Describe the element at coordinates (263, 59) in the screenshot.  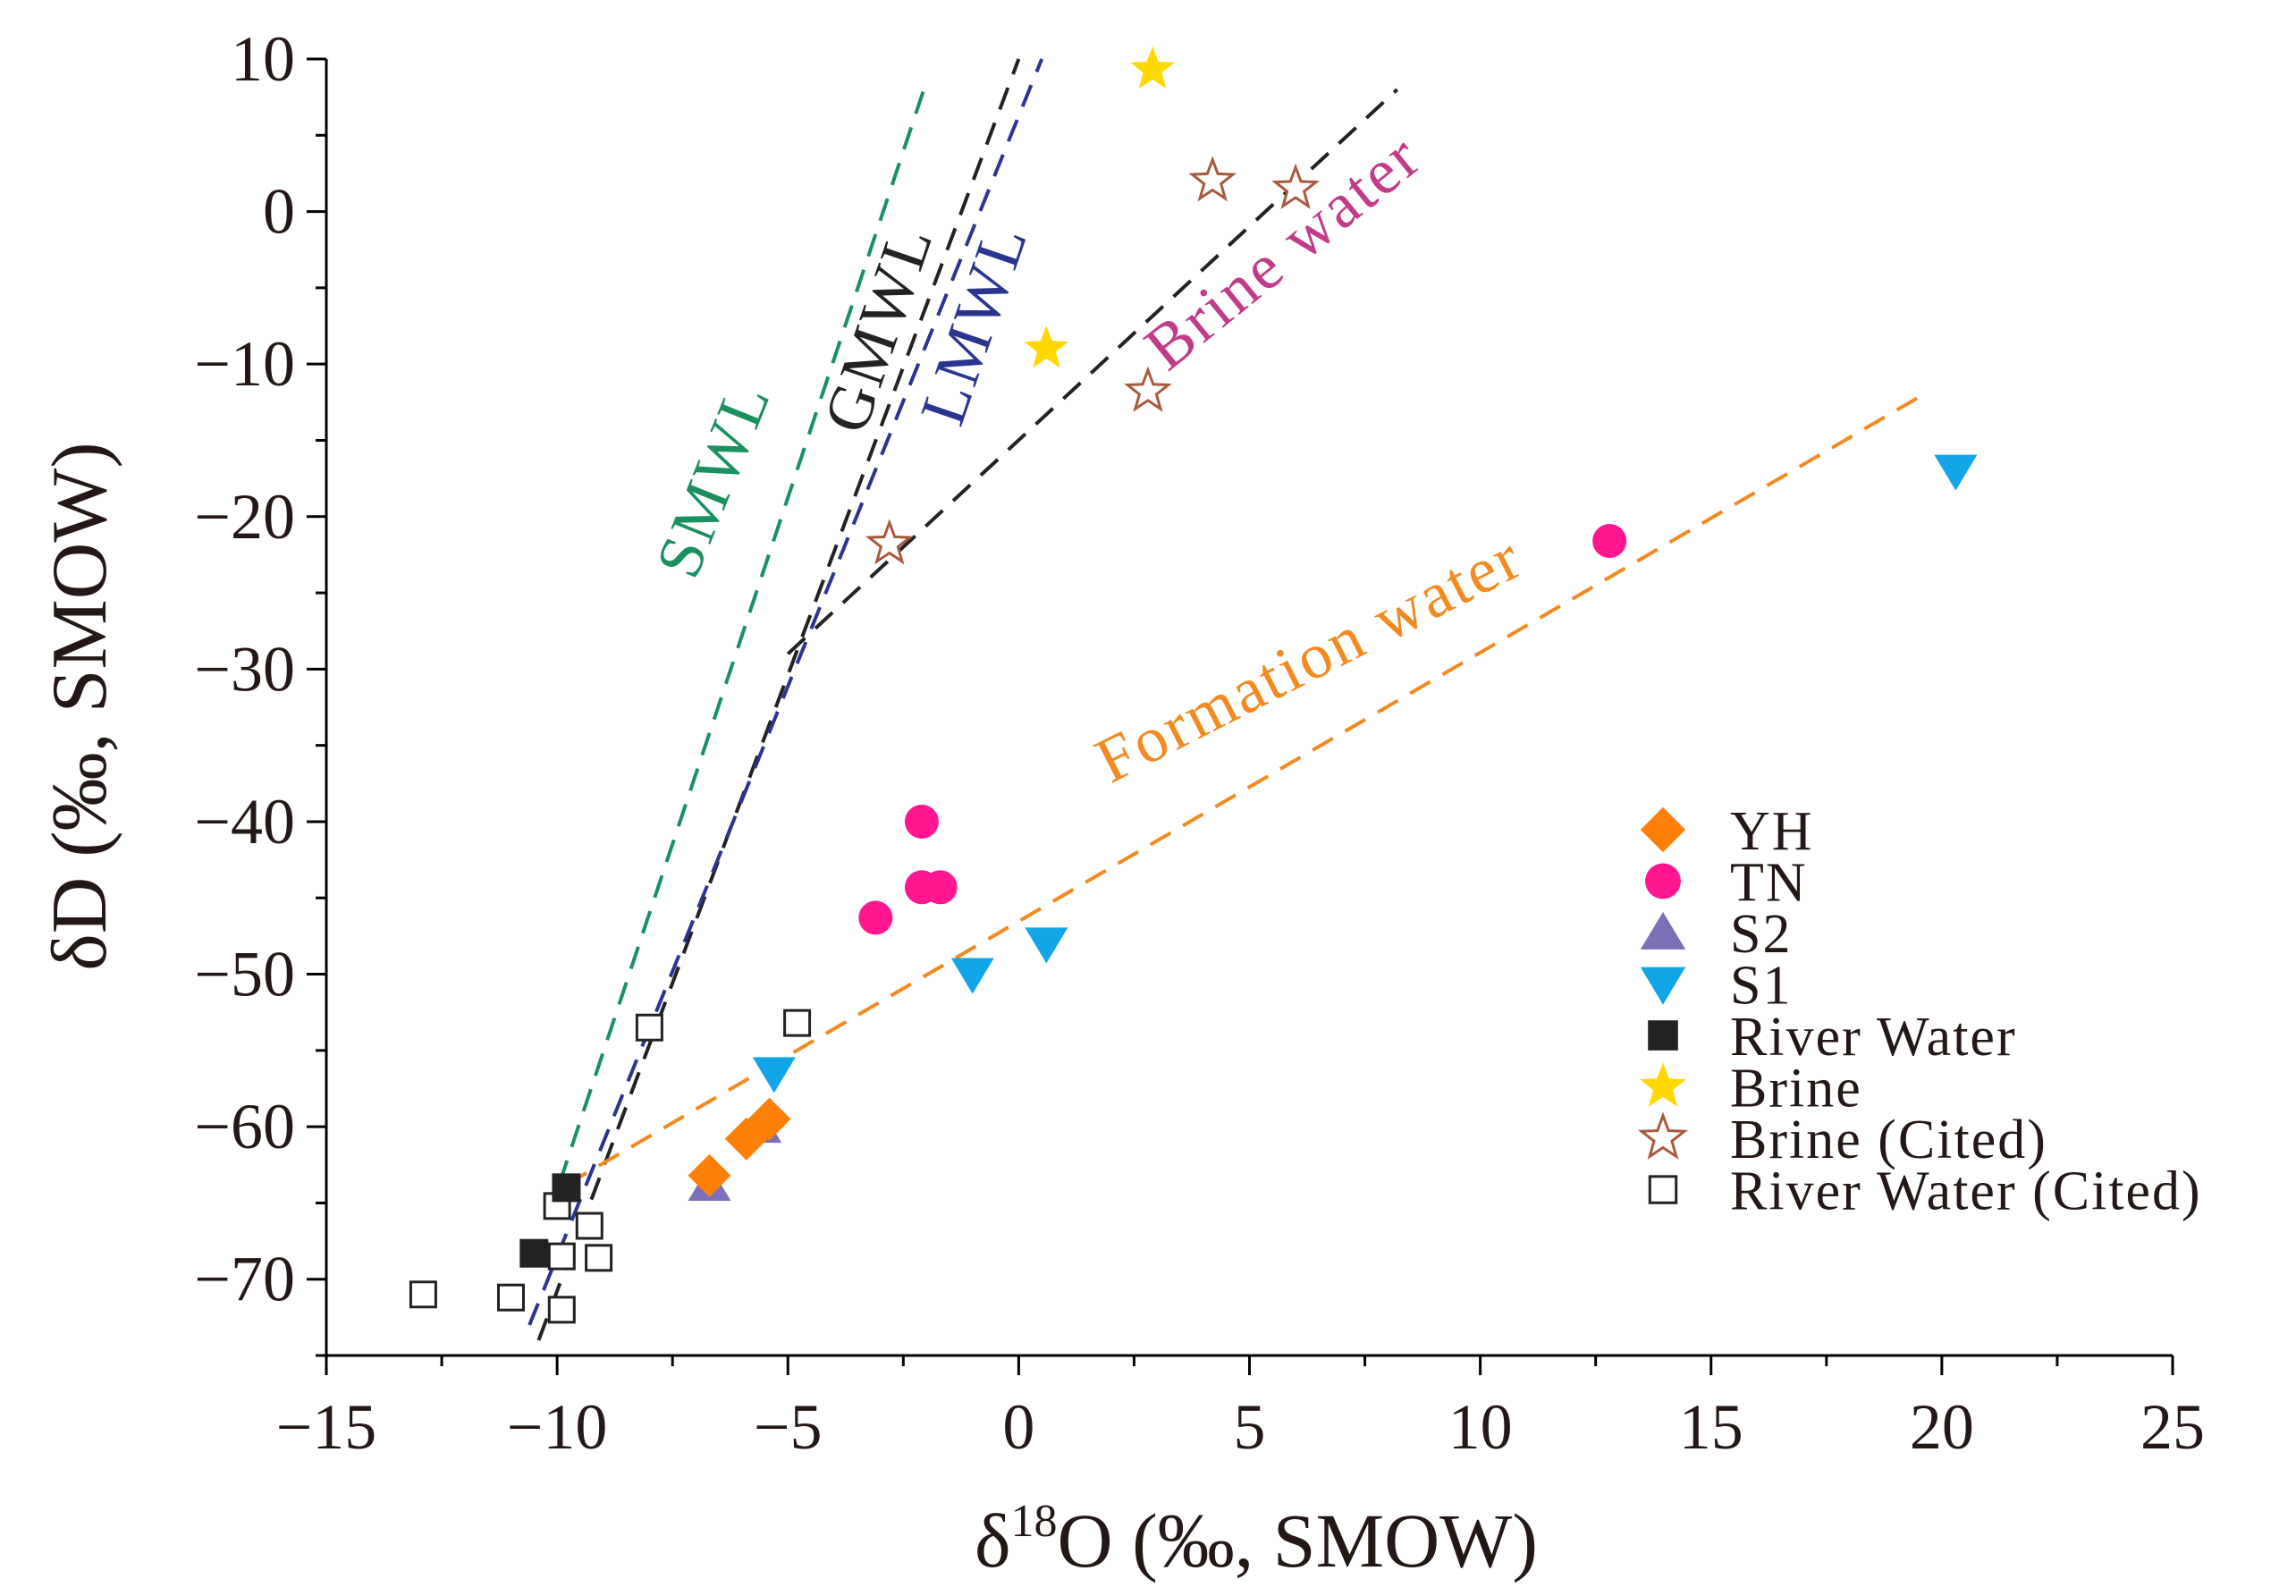
I see `y-tick-label: 10` at that location.